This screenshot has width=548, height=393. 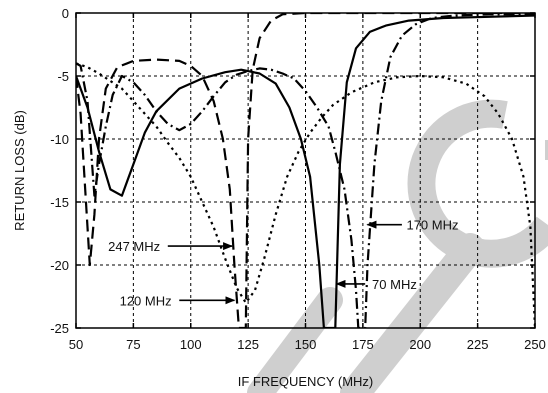 What do you see at coordinates (65, 13) in the screenshot?
I see `y-tick-label: 0` at bounding box center [65, 13].